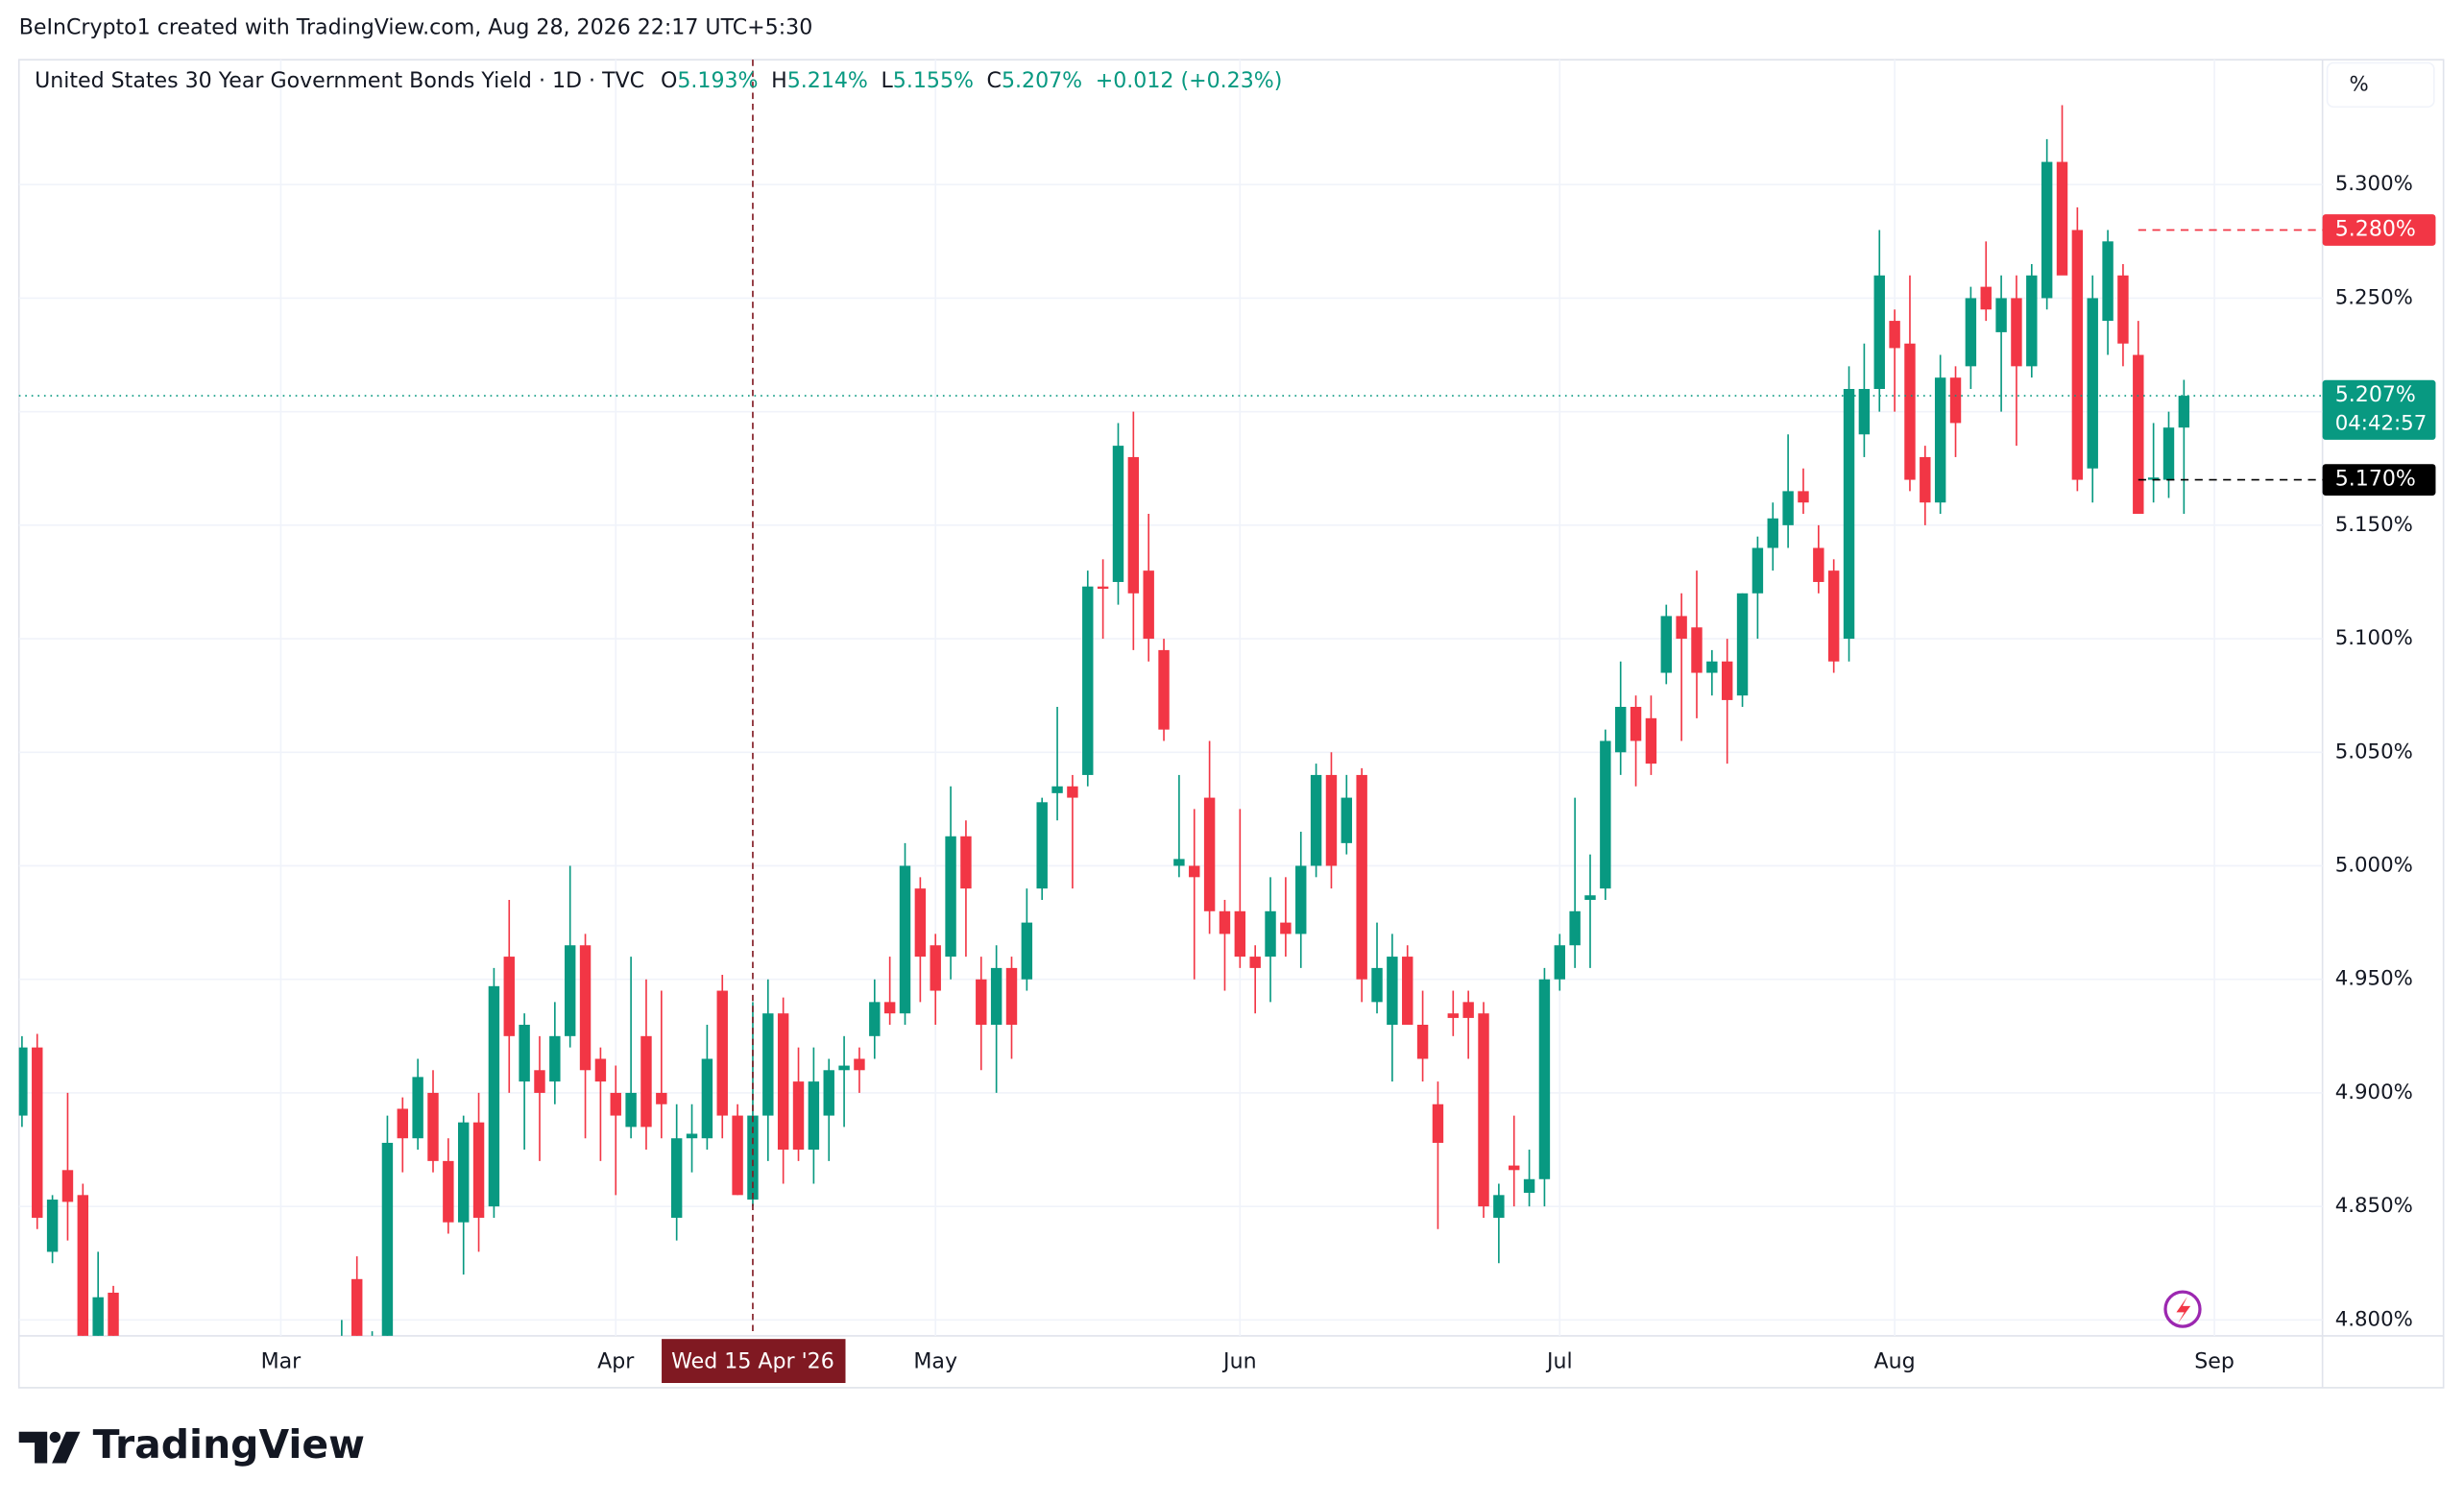  I want to click on countdown: 04:42:57, so click(2381, 424).